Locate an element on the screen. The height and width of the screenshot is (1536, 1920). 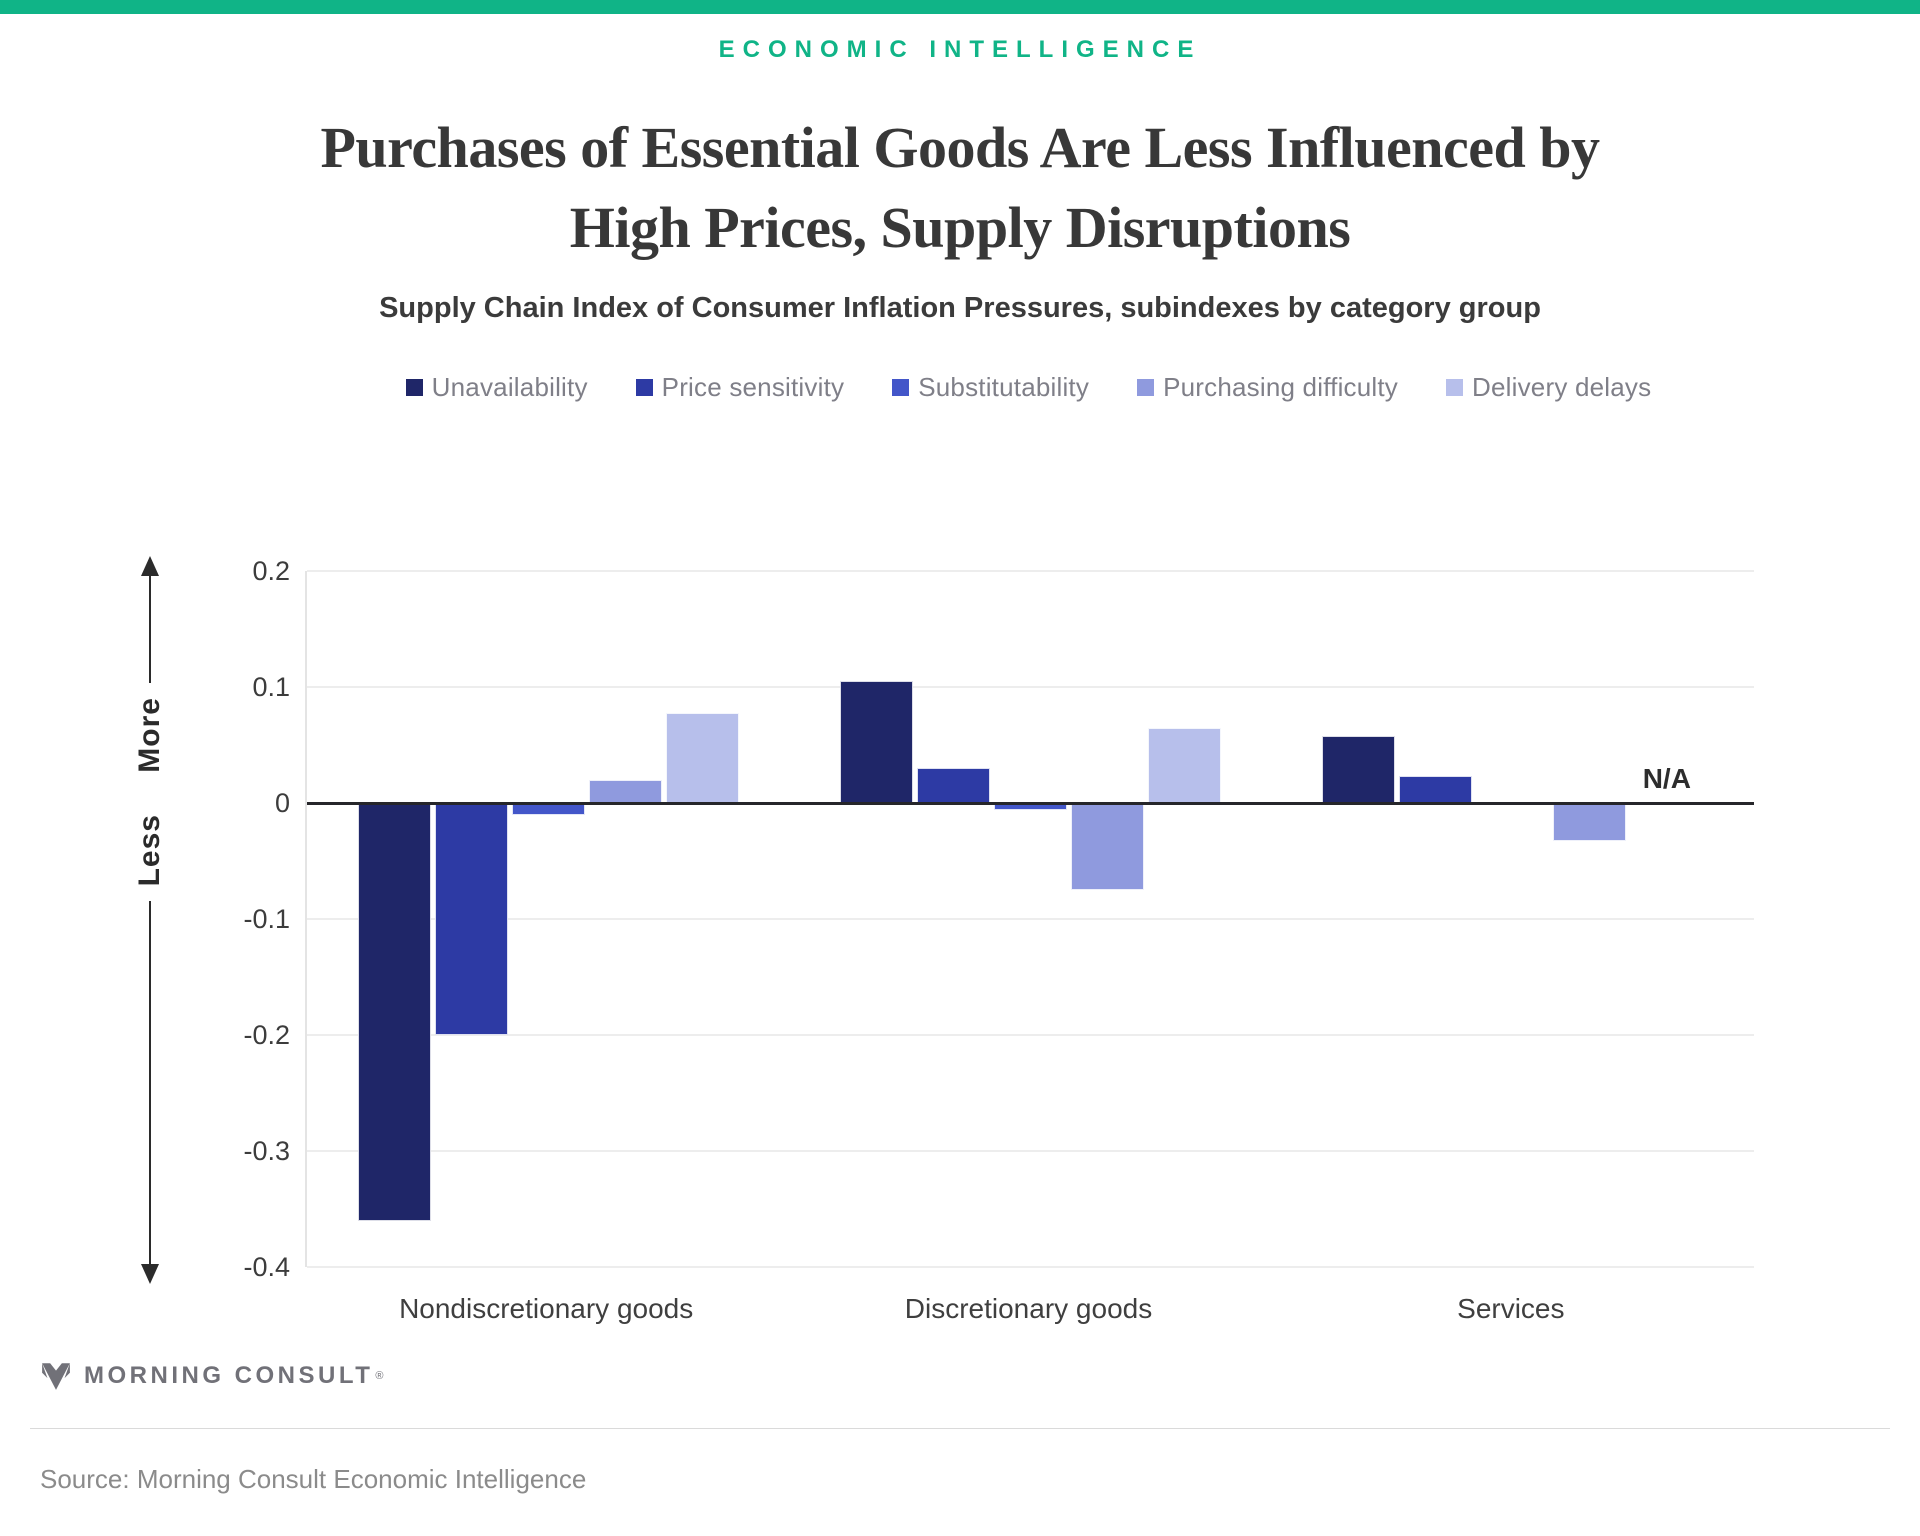
morning-consult-logo: MORNING CONSULT ® is located at coordinates (211, 1376).